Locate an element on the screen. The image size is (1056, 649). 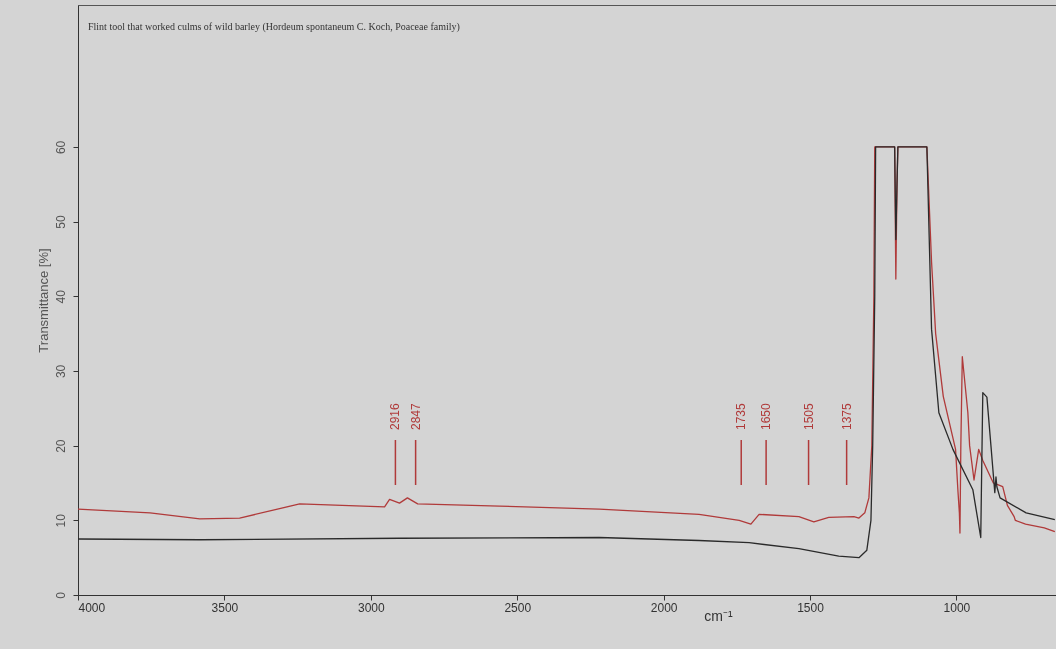
ref-line-label: 1735 is located at coordinates (741, 416).